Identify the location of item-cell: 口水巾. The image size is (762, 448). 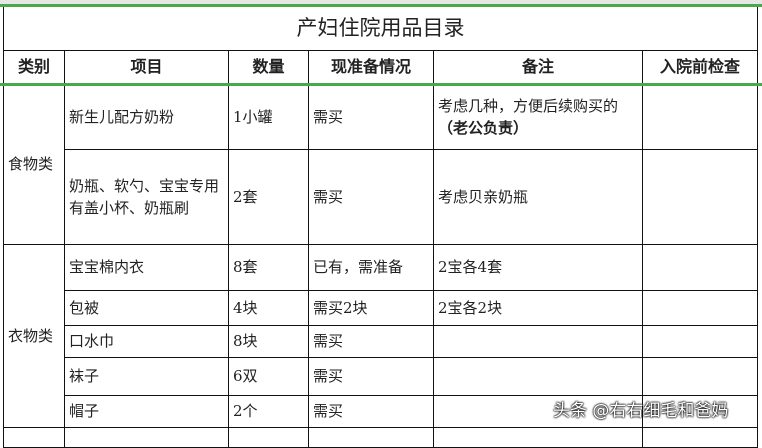
(146, 341).